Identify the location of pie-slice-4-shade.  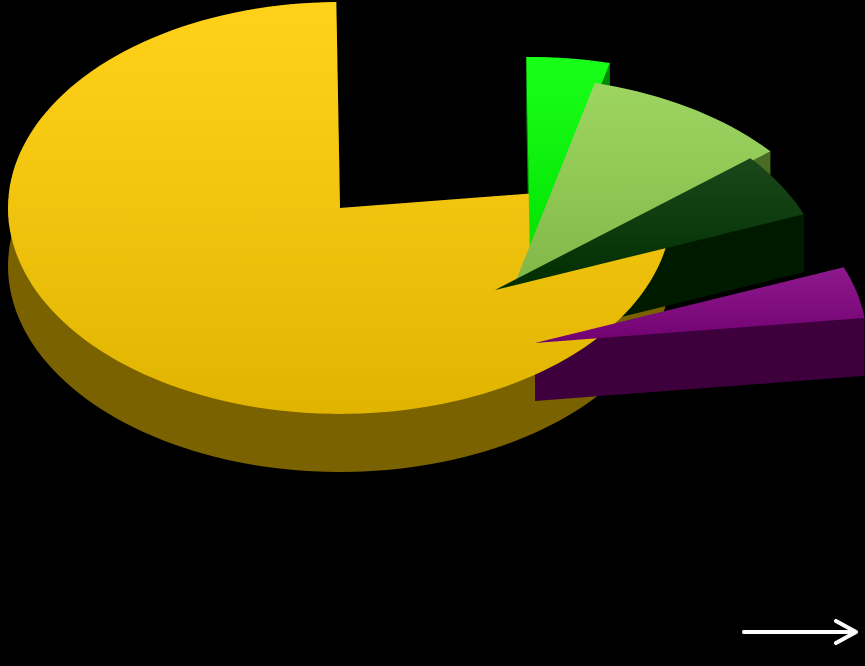
(649, 224).